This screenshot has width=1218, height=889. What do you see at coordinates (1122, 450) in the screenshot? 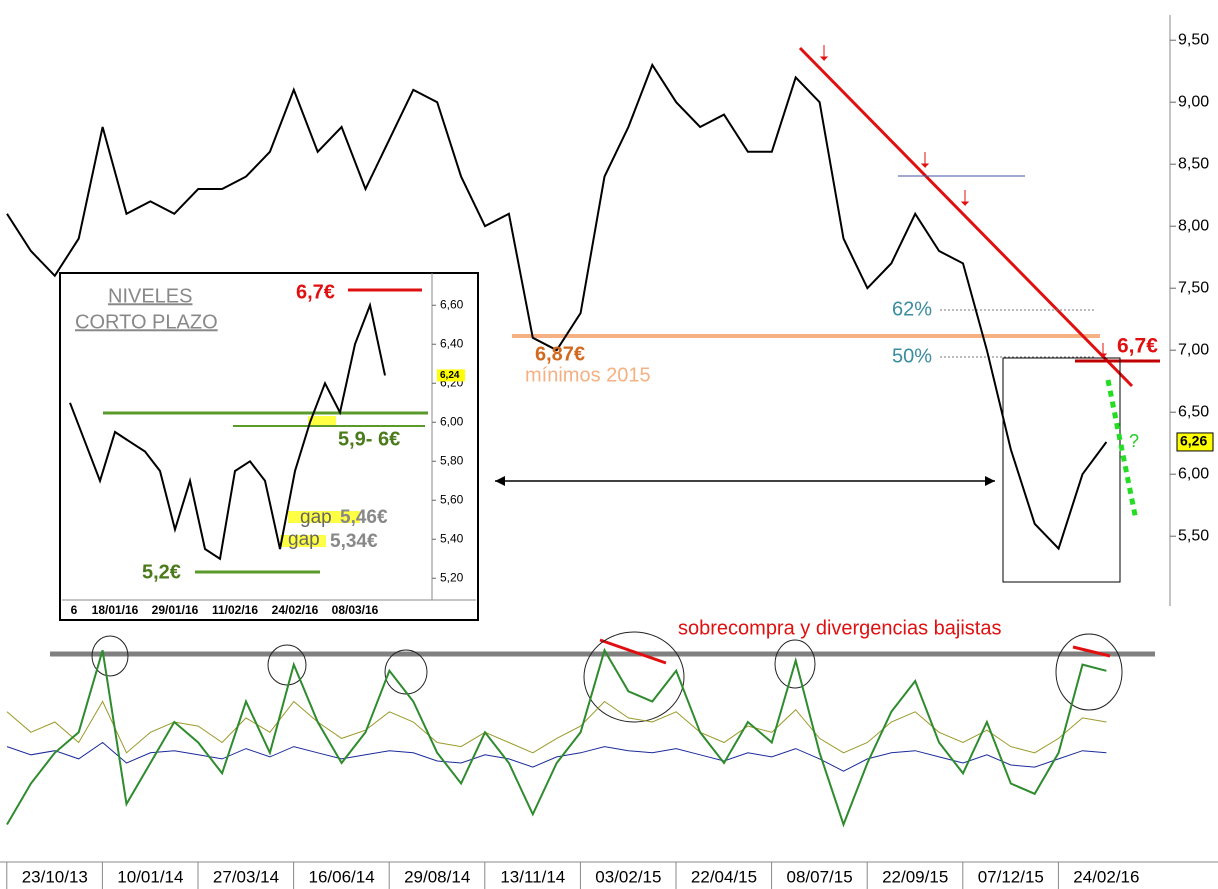
I see `projection-line` at bounding box center [1122, 450].